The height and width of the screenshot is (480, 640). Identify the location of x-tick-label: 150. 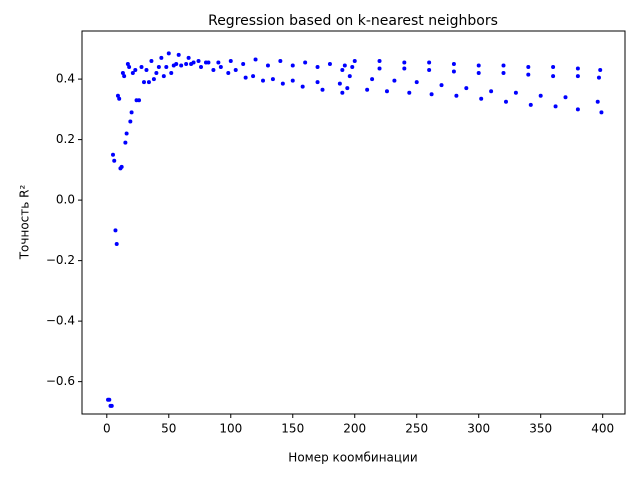
(292, 429).